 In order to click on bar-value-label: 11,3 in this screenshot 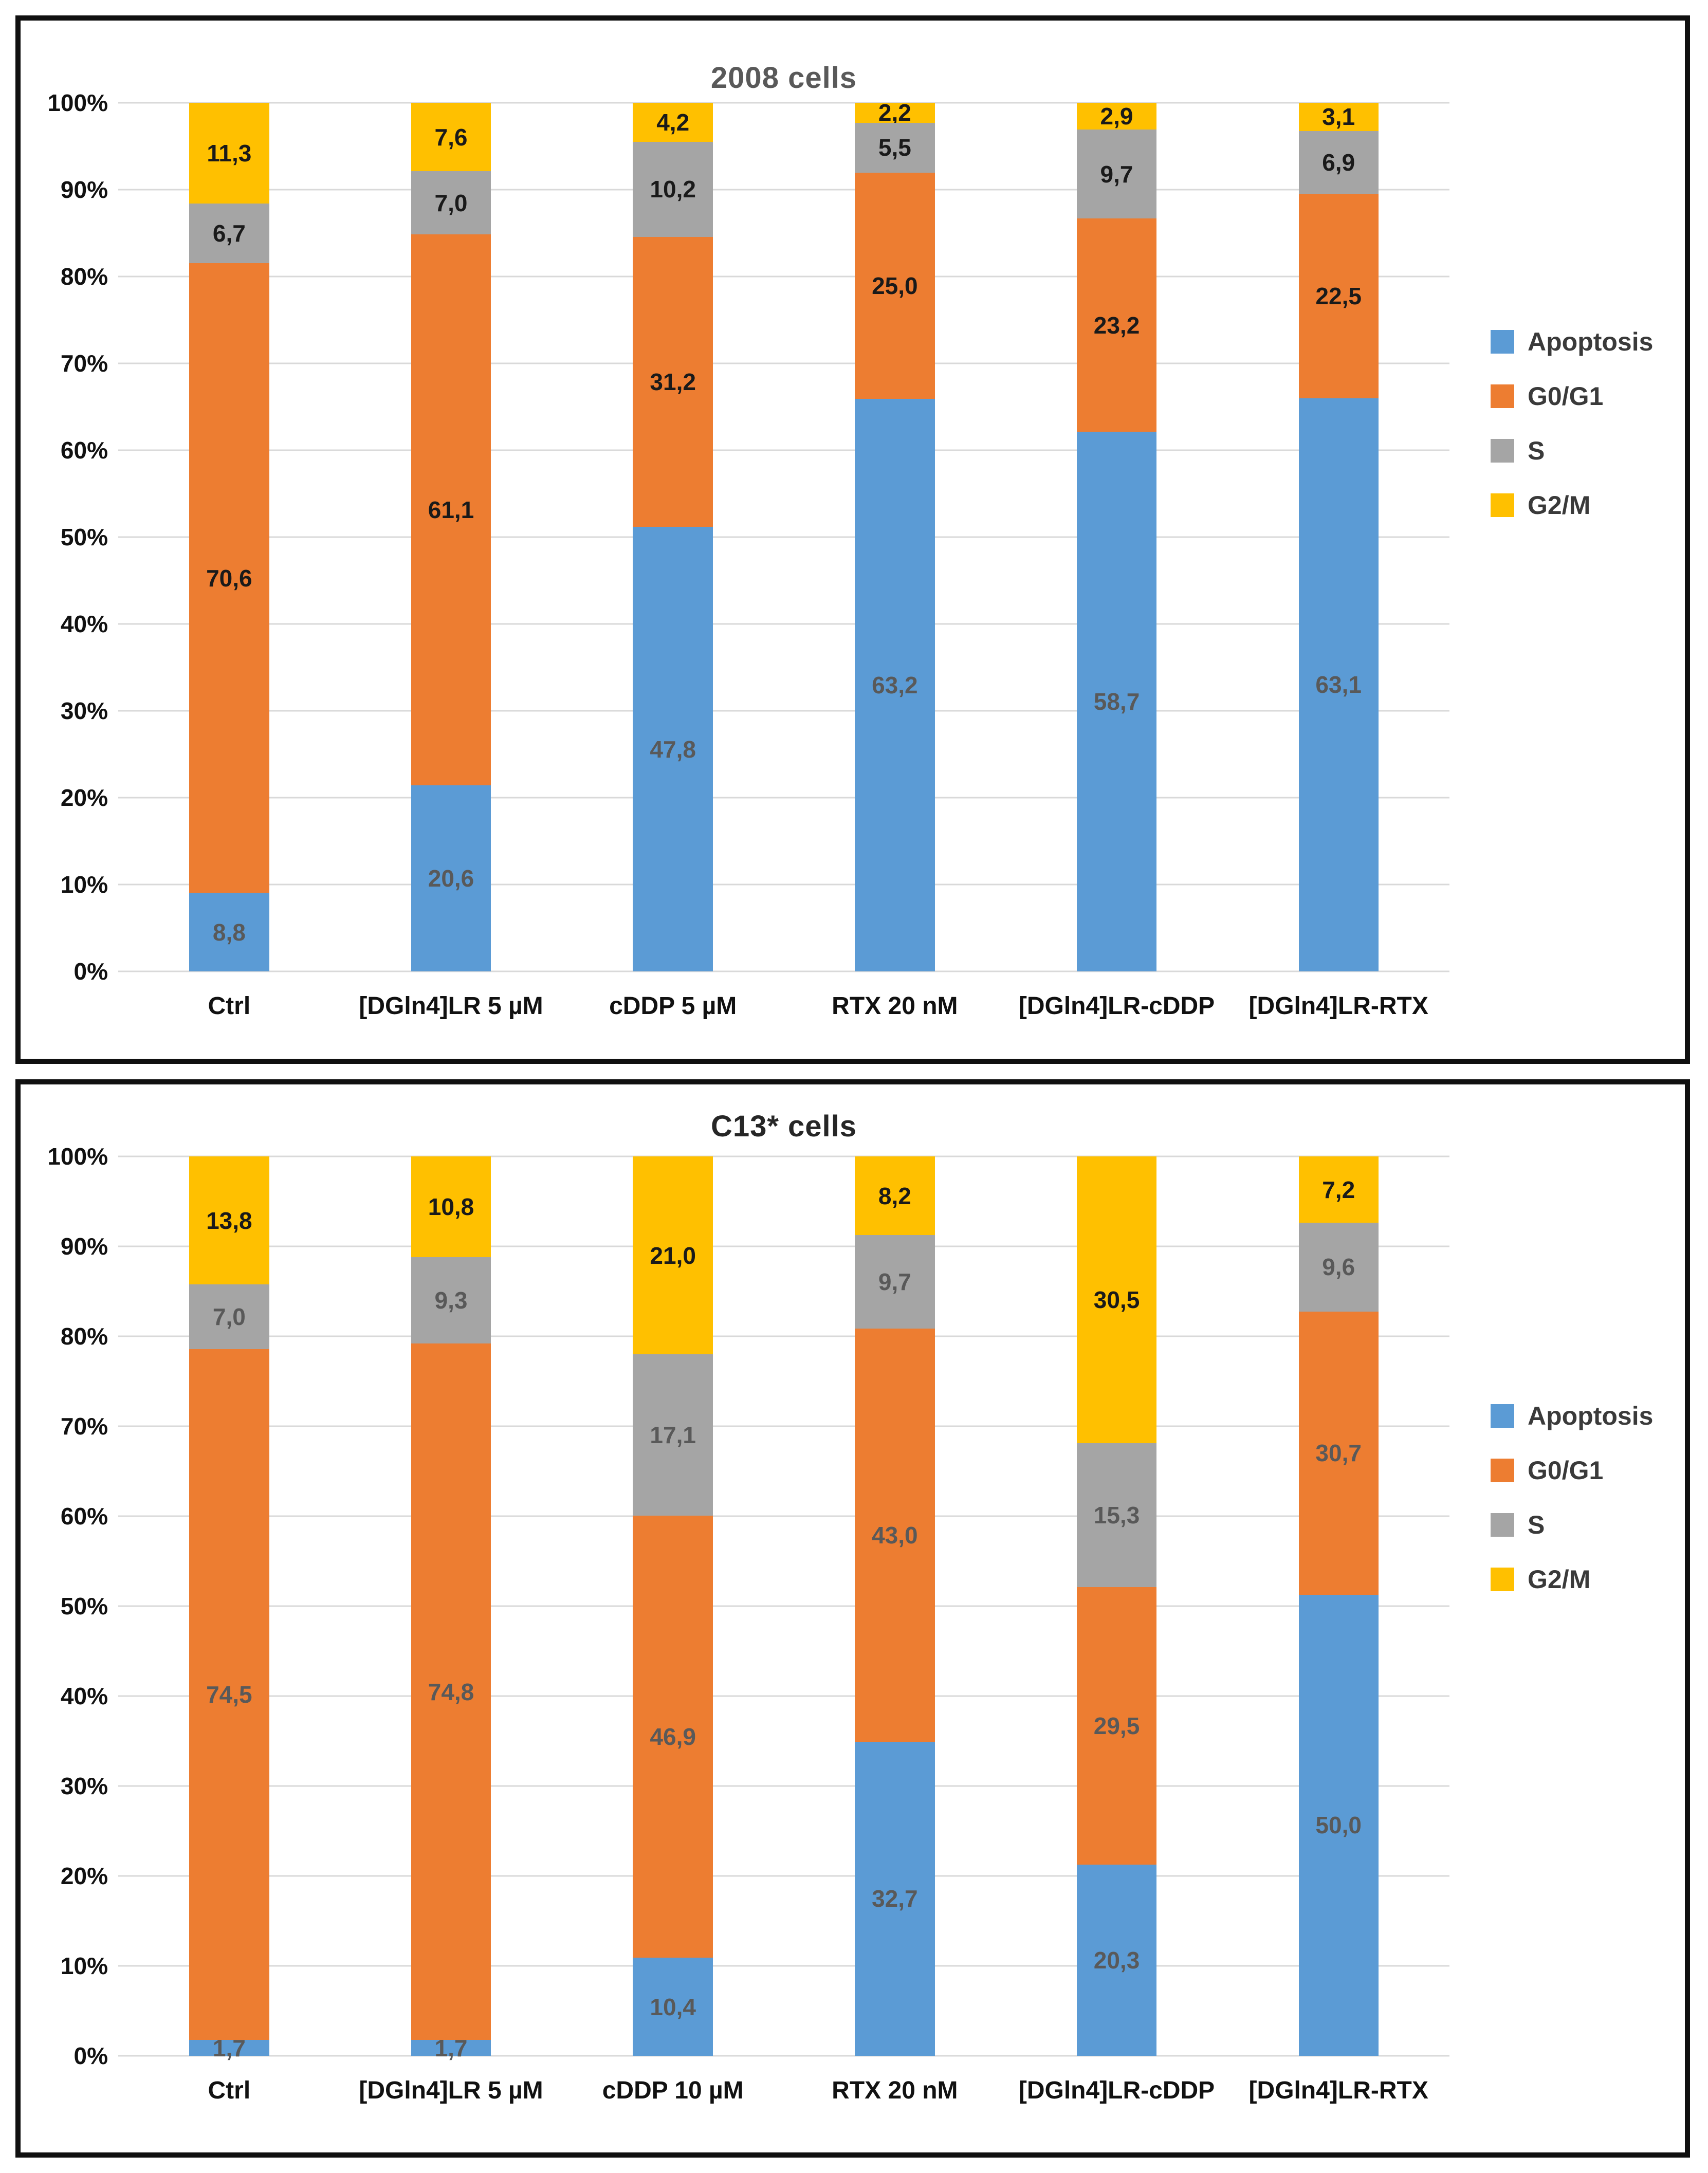, I will do `click(230, 154)`.